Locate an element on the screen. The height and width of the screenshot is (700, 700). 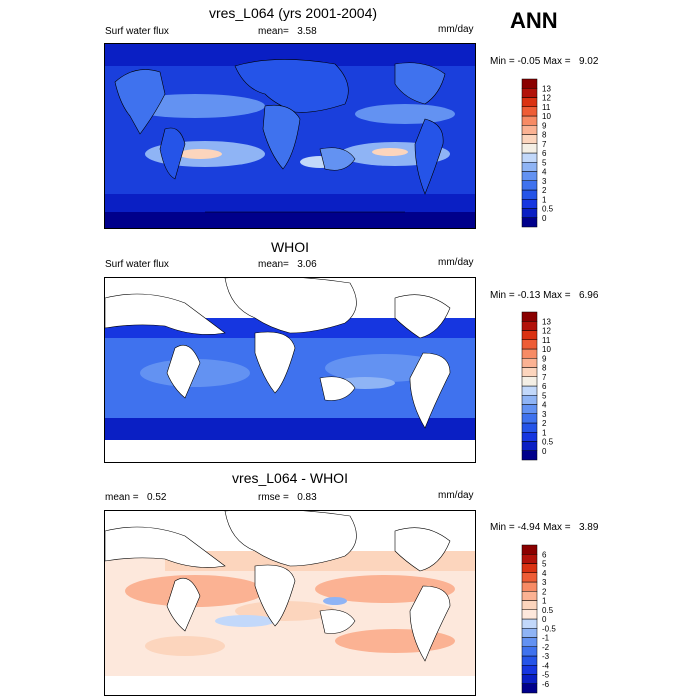
colorbar-tick-label: -2 is located at coordinates (546, 647).